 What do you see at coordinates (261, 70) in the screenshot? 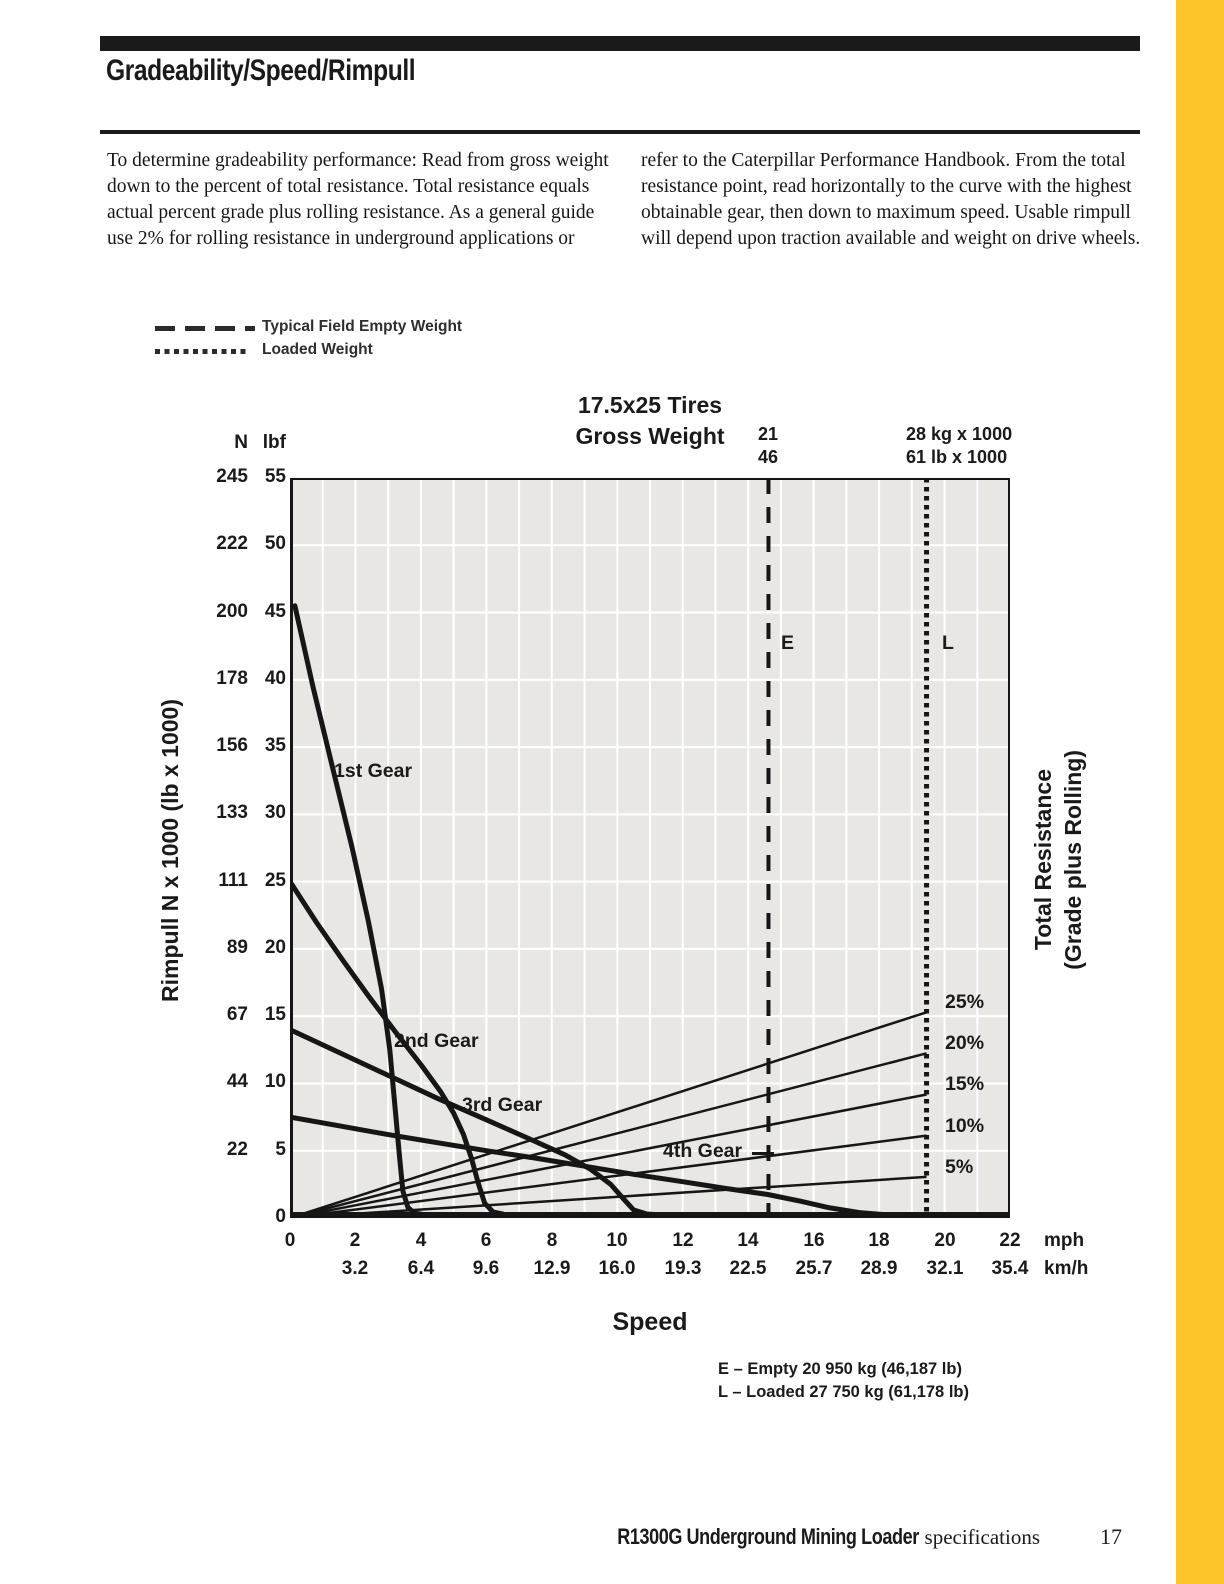
I see `page-title: Gradeability/Speed/Rimpull` at bounding box center [261, 70].